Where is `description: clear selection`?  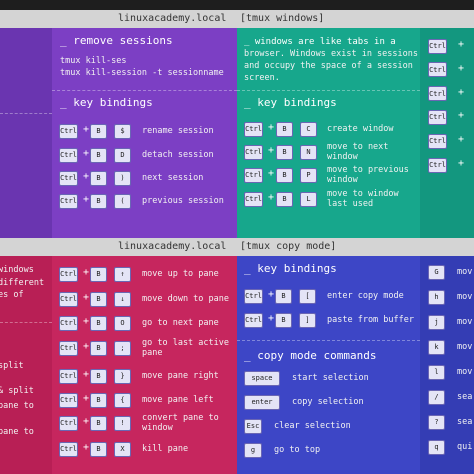 description: clear selection is located at coordinates (312, 426).